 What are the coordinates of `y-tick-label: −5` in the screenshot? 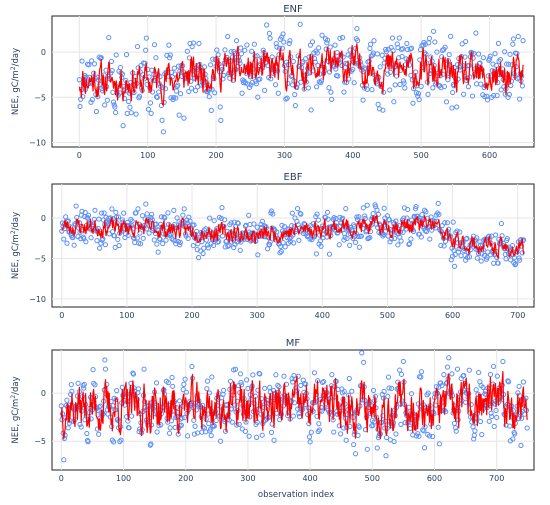 It's located at (40, 258).